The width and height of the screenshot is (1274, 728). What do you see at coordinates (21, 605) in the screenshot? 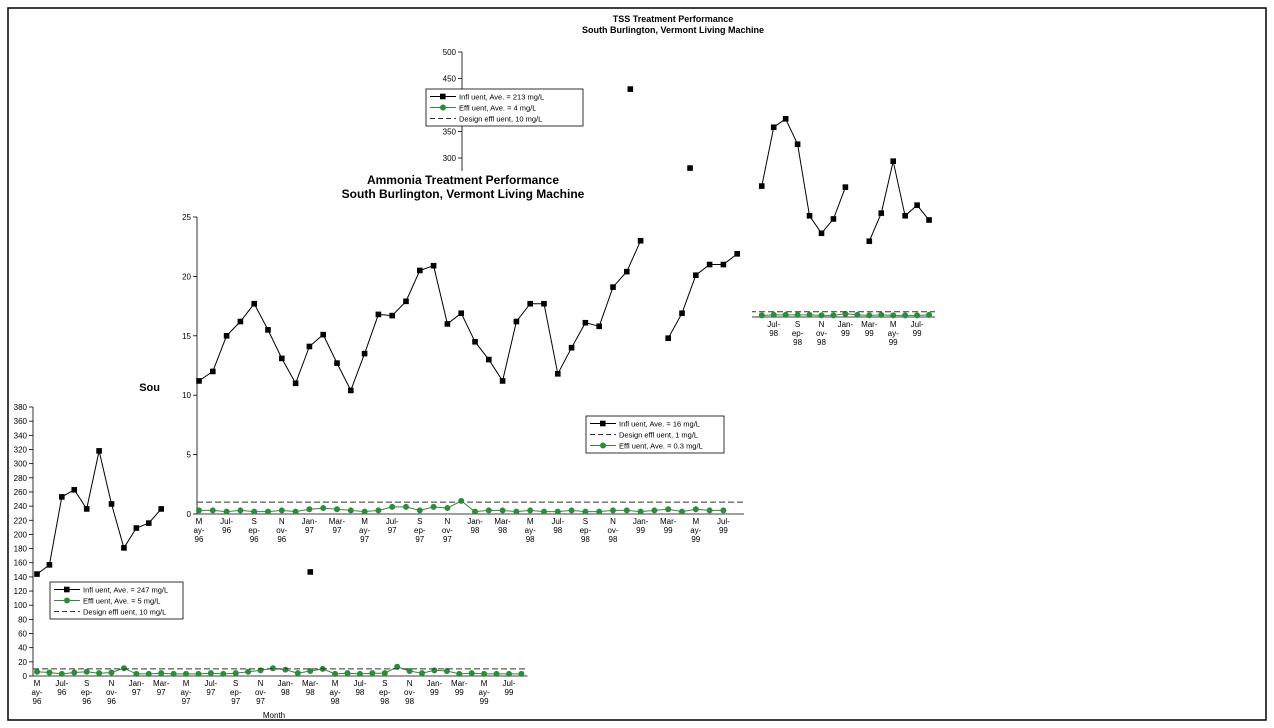
I see `y-tick-label: 100` at bounding box center [21, 605].